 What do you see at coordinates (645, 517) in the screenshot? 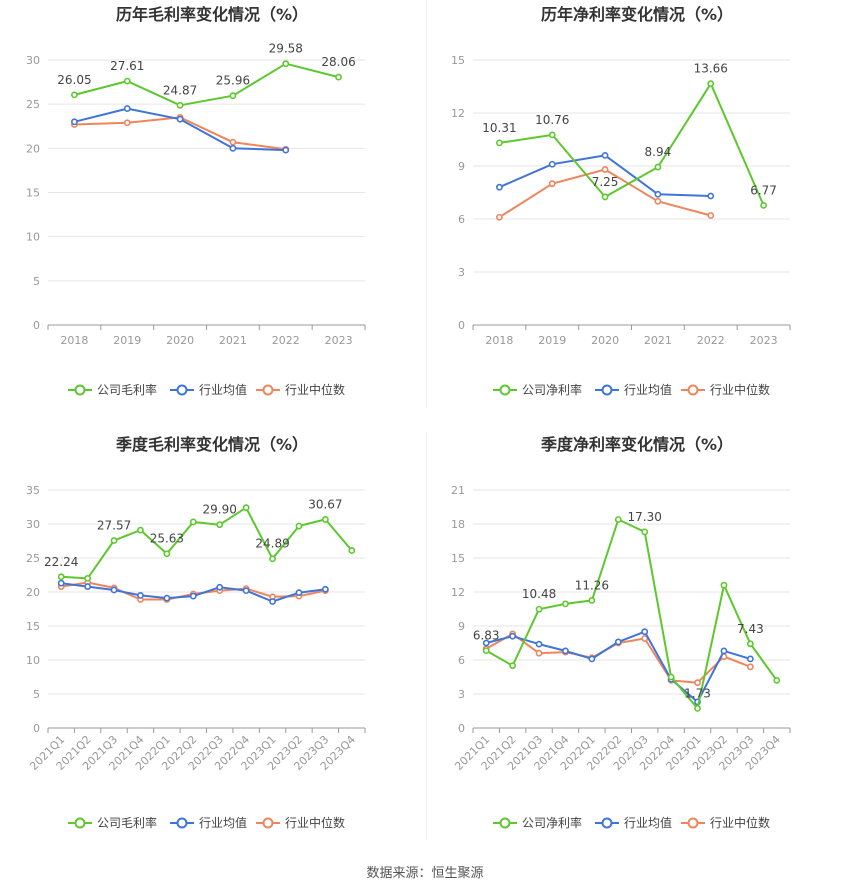
I see `data-label: 17.30` at bounding box center [645, 517].